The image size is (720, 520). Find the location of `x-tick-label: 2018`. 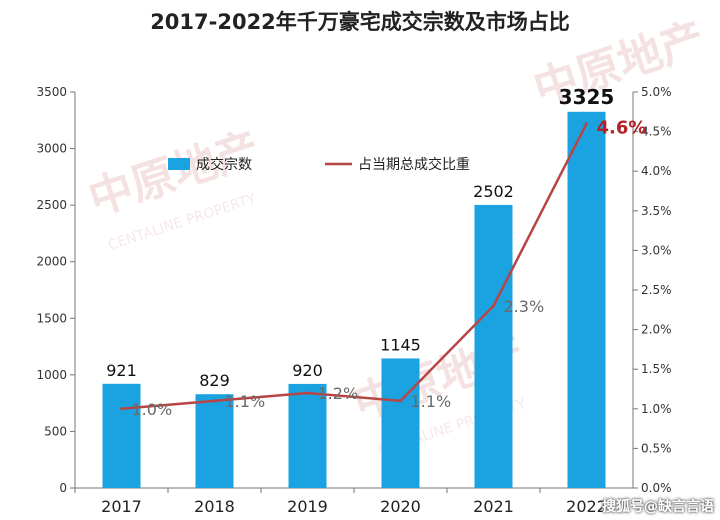

x-tick-label: 2018 is located at coordinates (214, 506).